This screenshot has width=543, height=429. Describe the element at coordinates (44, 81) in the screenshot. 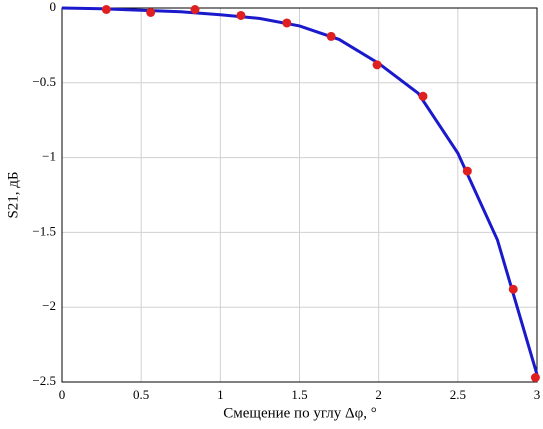

I see `y-tick-label: −0.5` at that location.